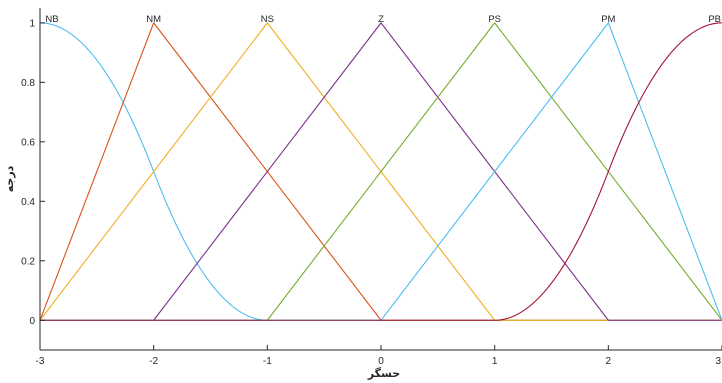 The width and height of the screenshot is (722, 383). What do you see at coordinates (267, 361) in the screenshot?
I see `x-tick-label: -1` at bounding box center [267, 361].